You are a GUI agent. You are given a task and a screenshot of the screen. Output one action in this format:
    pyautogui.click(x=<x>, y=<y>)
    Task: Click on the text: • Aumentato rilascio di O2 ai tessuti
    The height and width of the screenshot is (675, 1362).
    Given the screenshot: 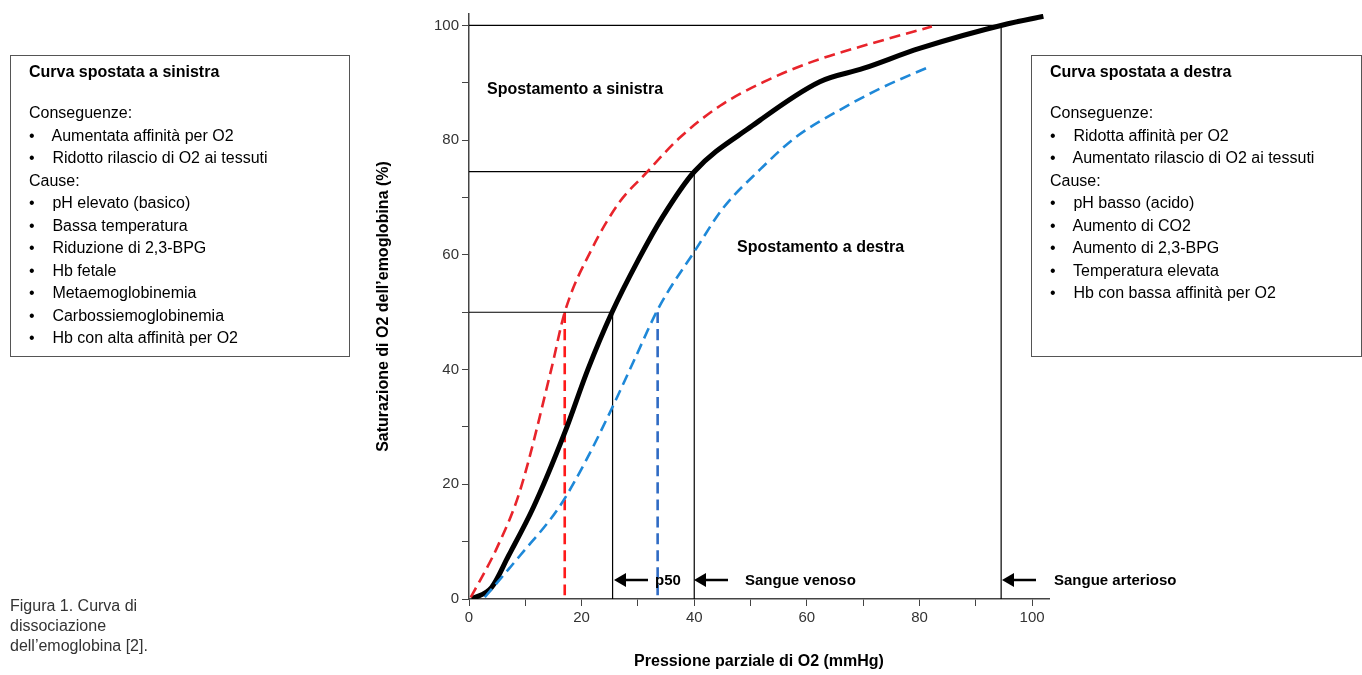 What is the action you would take?
    pyautogui.click(x=1183, y=158)
    